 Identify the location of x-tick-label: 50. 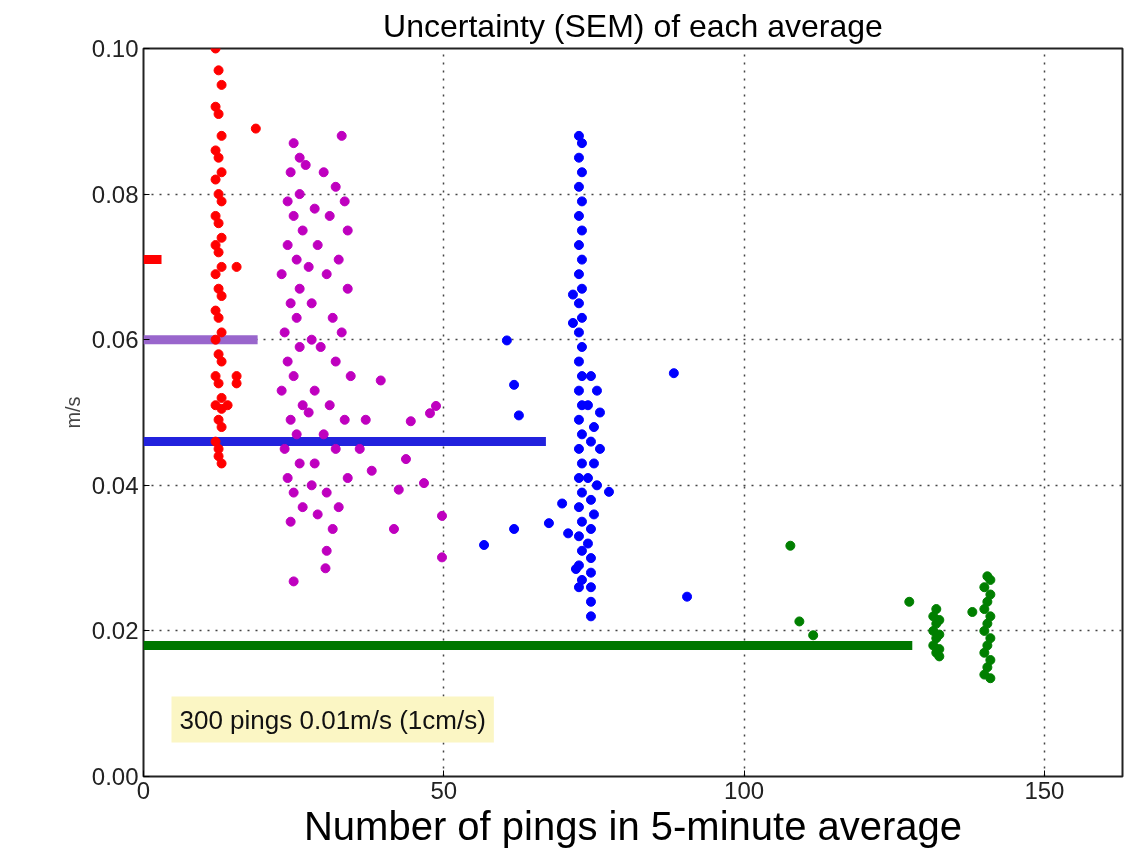
(444, 790).